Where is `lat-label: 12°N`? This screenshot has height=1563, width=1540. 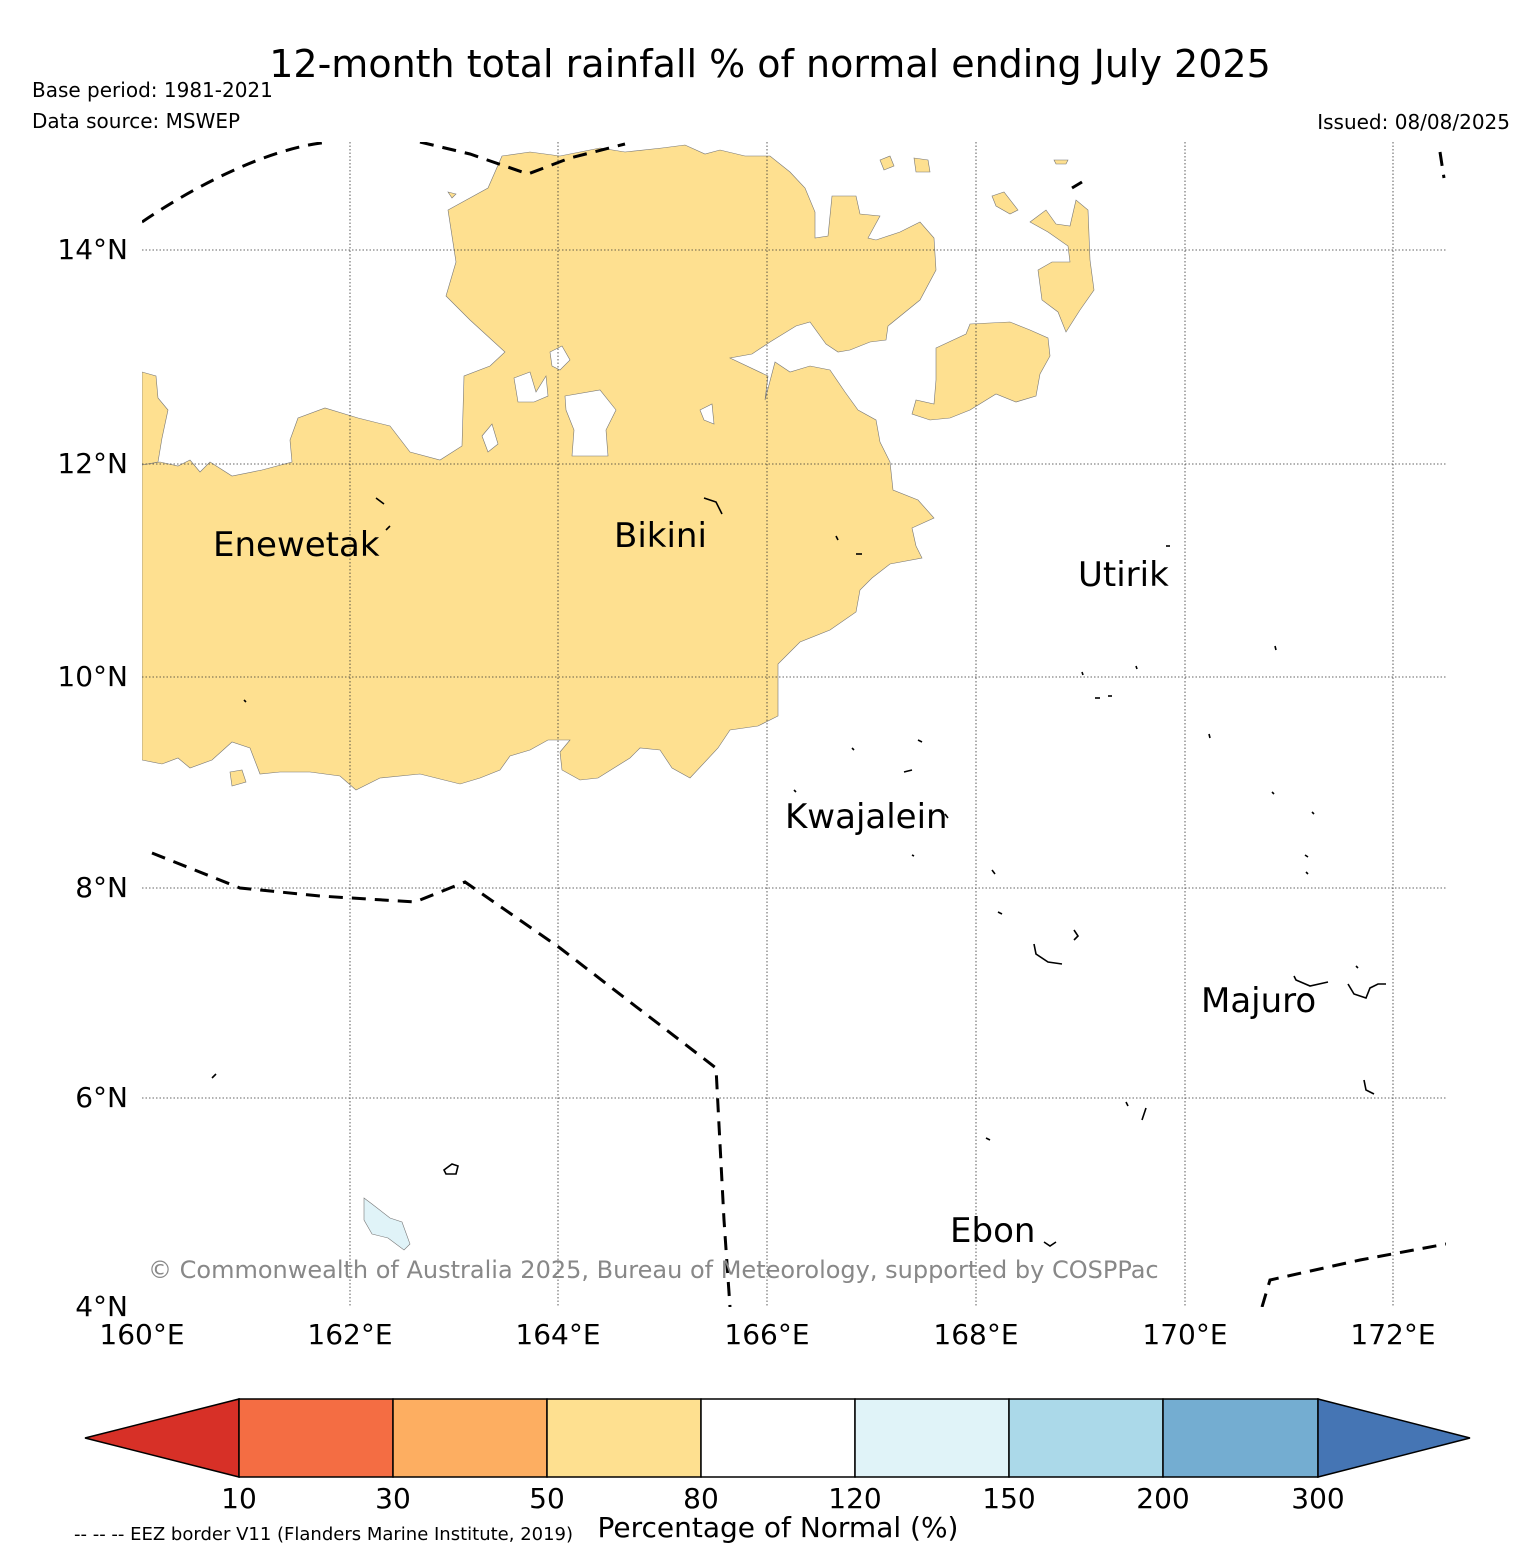
lat-label: 12°N is located at coordinates (92, 463).